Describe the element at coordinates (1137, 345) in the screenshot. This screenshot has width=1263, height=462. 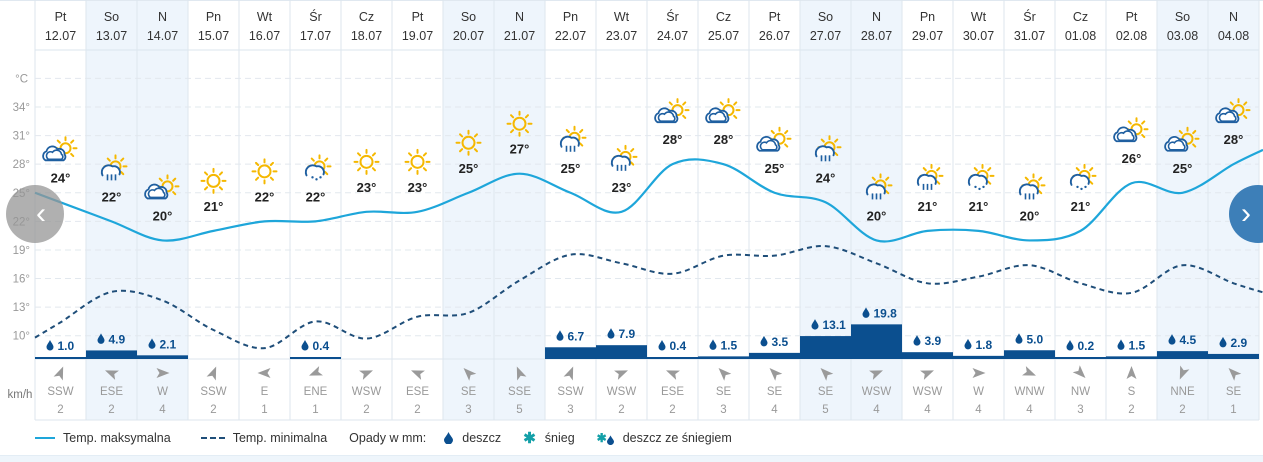
I see `precip-value: 1.5` at that location.